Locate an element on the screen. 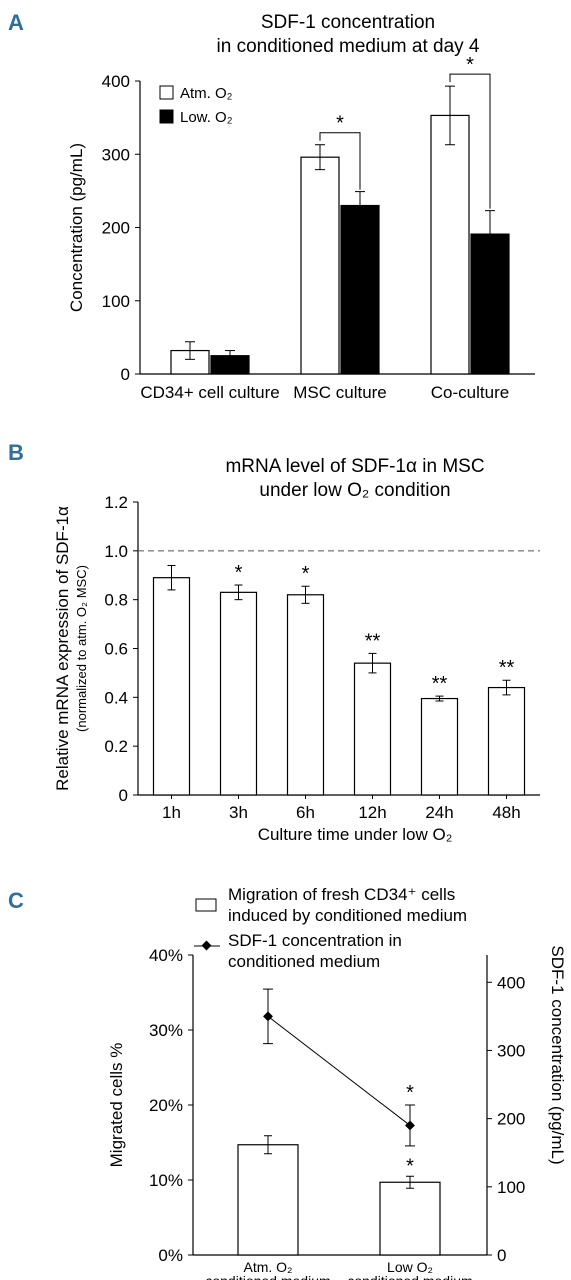 Image resolution: width=571 pixels, height=1280 pixels. chart-c-y-tick-label-left: 30% is located at coordinates (166, 1030).